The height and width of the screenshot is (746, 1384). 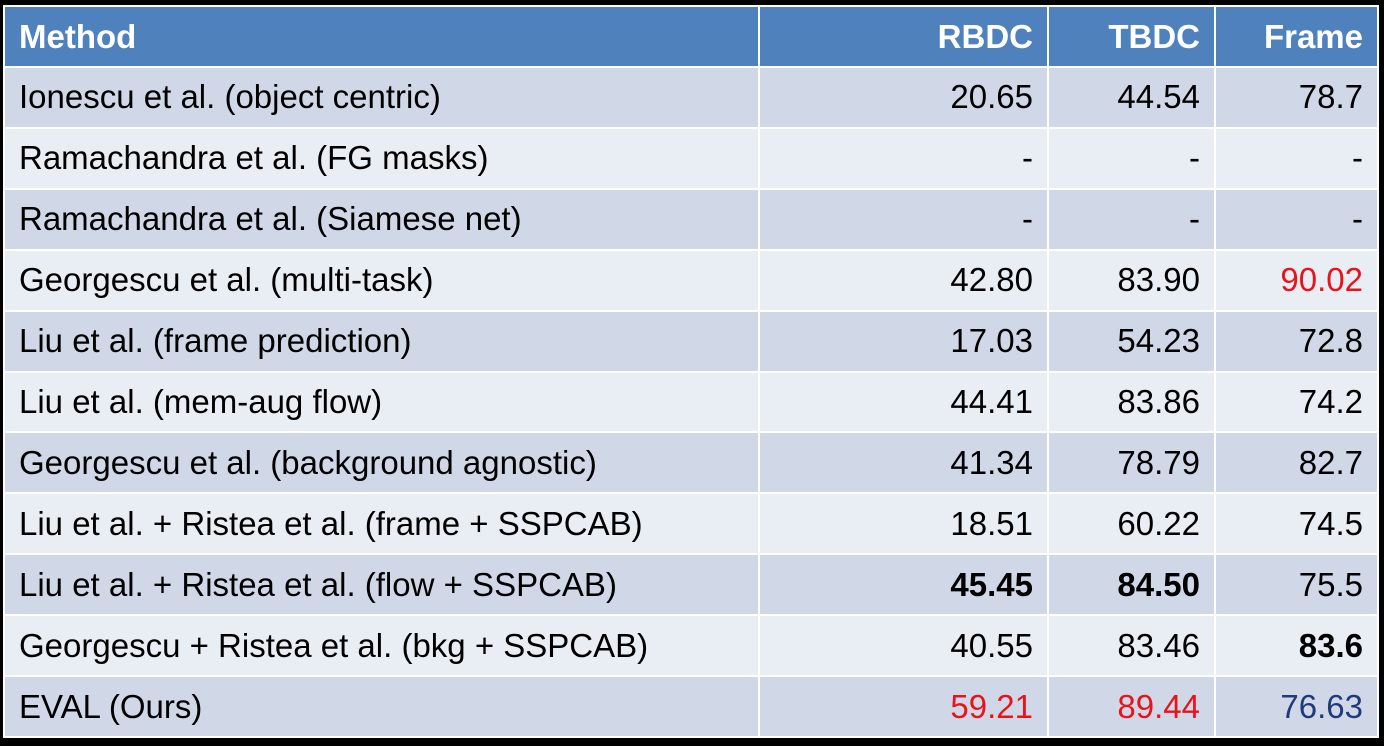 What do you see at coordinates (1296, 341) in the screenshot?
I see `cell-frame: 72.8` at bounding box center [1296, 341].